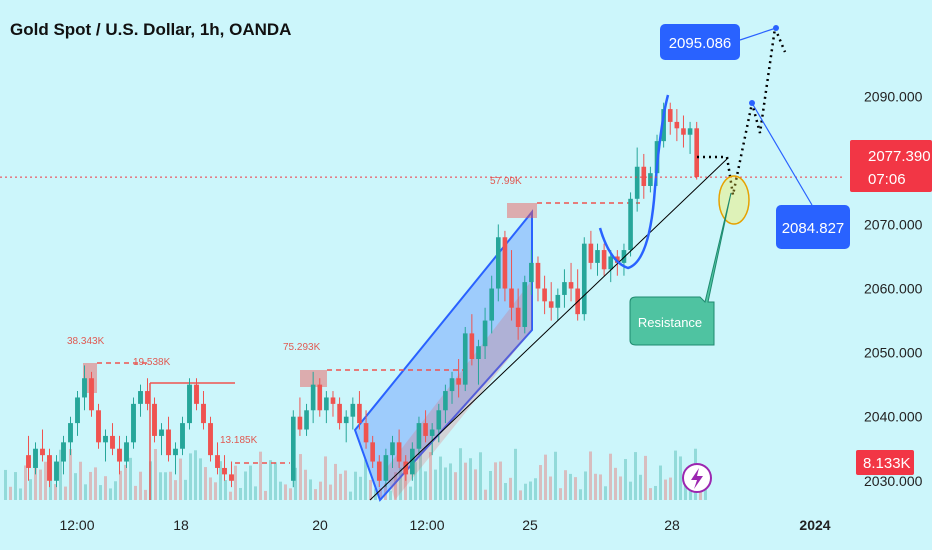 The height and width of the screenshot is (550, 932). What do you see at coordinates (320, 525) in the screenshot?
I see `x-tick-label: 20` at bounding box center [320, 525].